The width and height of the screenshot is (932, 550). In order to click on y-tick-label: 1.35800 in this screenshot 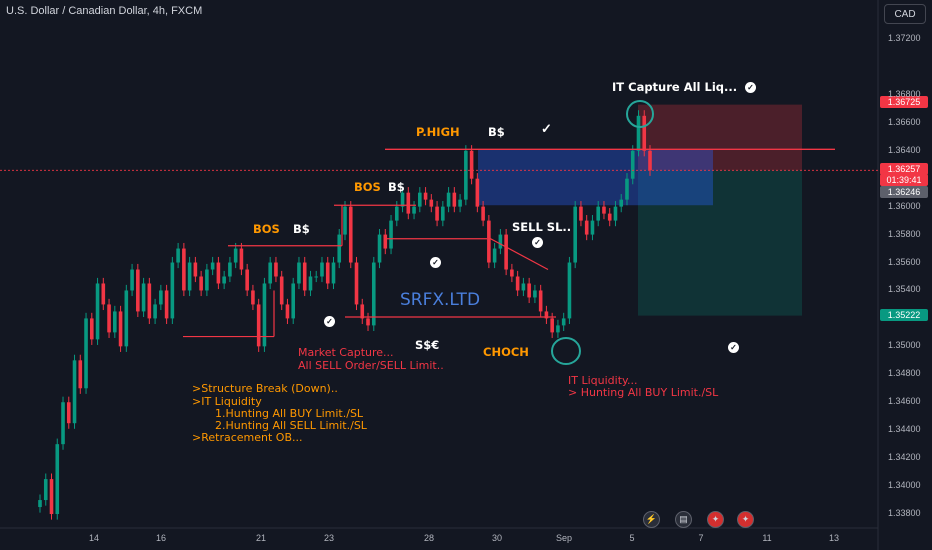, I will do `click(904, 233)`.